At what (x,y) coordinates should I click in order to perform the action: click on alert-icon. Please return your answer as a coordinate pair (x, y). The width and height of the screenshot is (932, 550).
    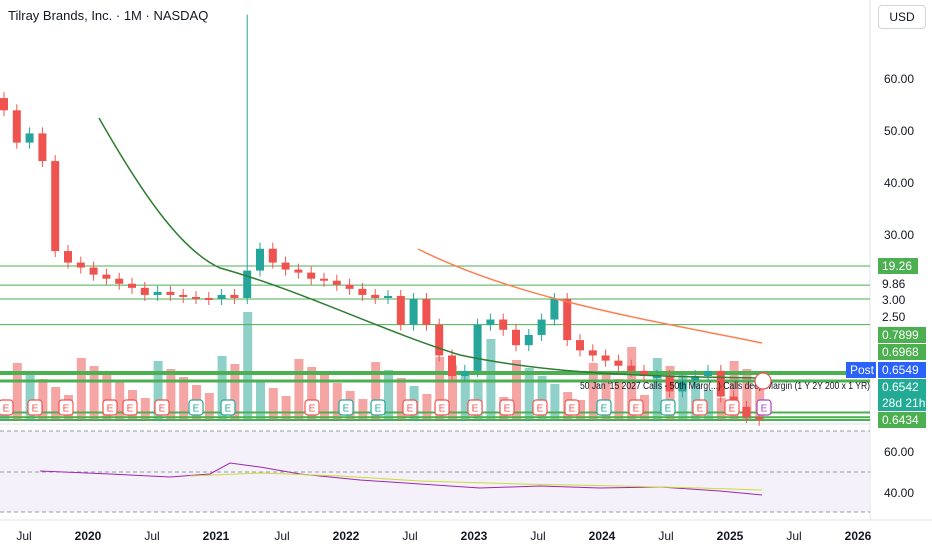
    Looking at the image, I should click on (763, 381).